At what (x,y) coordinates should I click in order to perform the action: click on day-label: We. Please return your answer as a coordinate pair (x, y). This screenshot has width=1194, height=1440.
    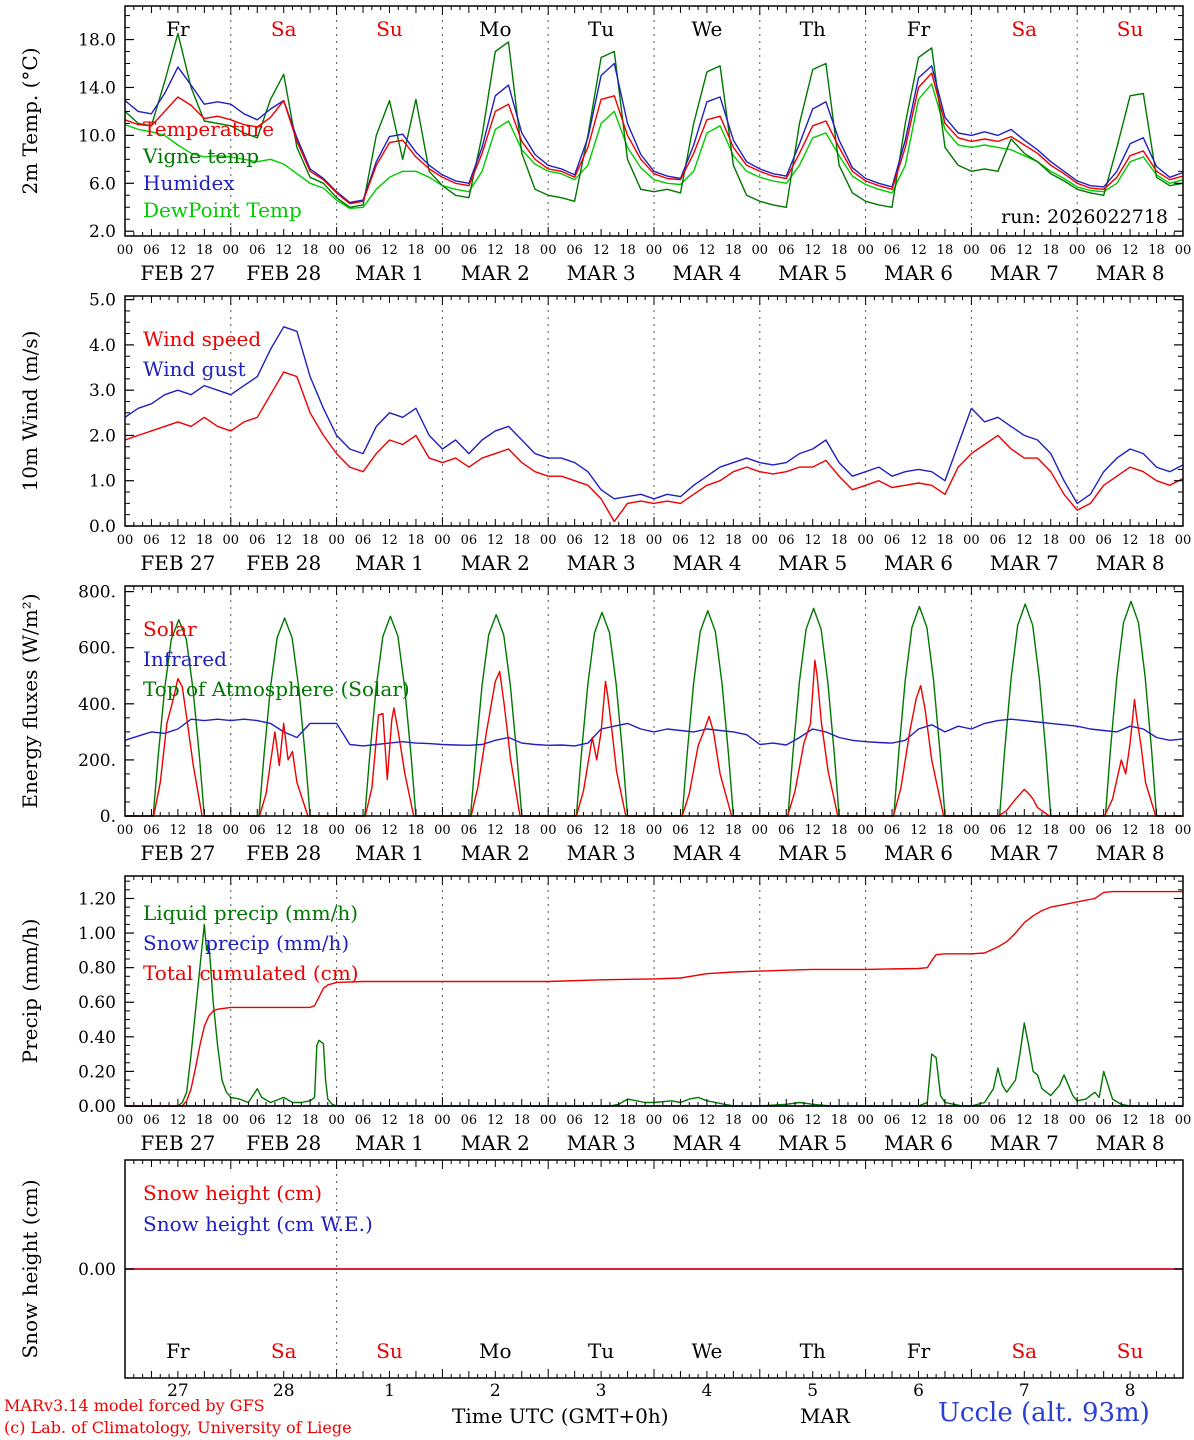
    Looking at the image, I should click on (707, 1351).